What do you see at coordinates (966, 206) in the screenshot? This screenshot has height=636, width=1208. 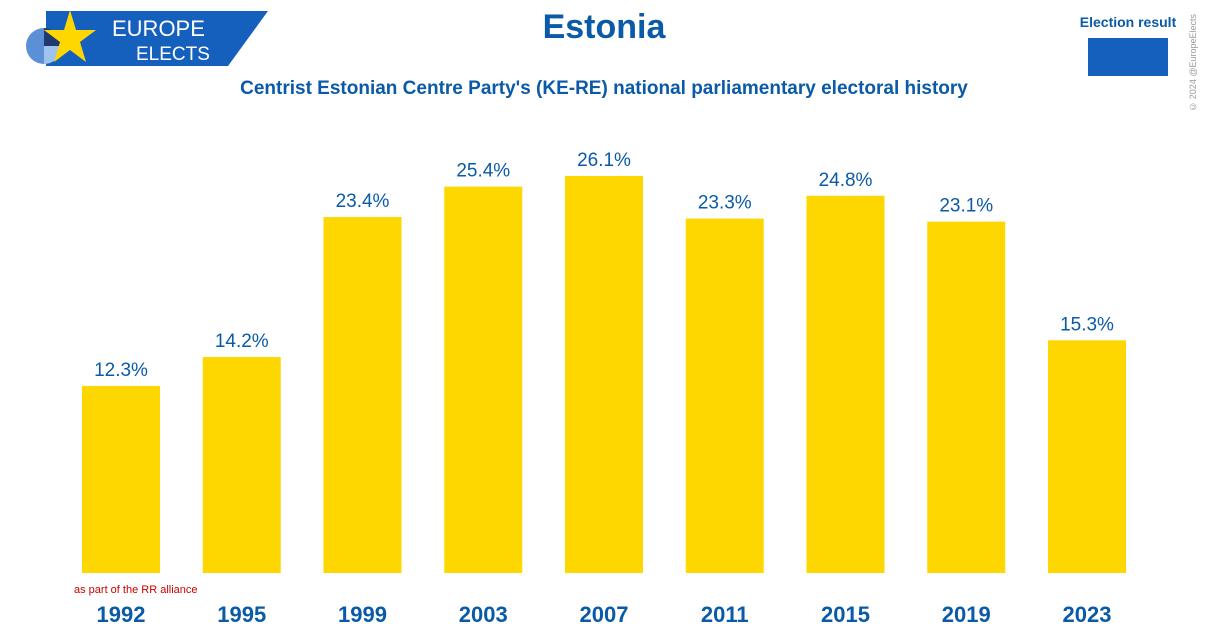 I see `value-label-2019: 23.1%` at bounding box center [966, 206].